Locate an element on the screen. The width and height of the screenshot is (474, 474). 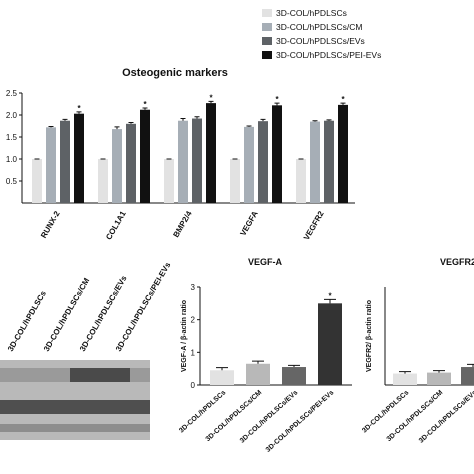
y-tick-label: 1 is located at coordinates (193, 352).